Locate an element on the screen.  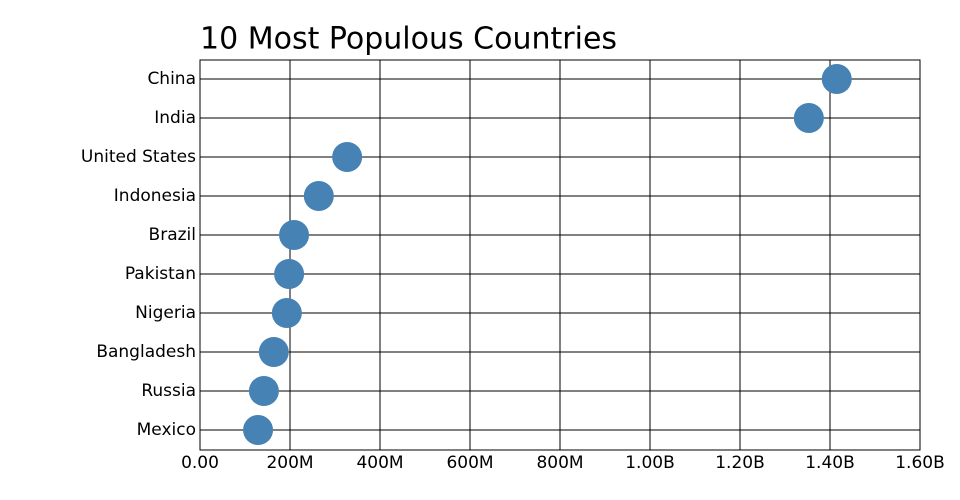
y-tick-label: China is located at coordinates (171, 79).